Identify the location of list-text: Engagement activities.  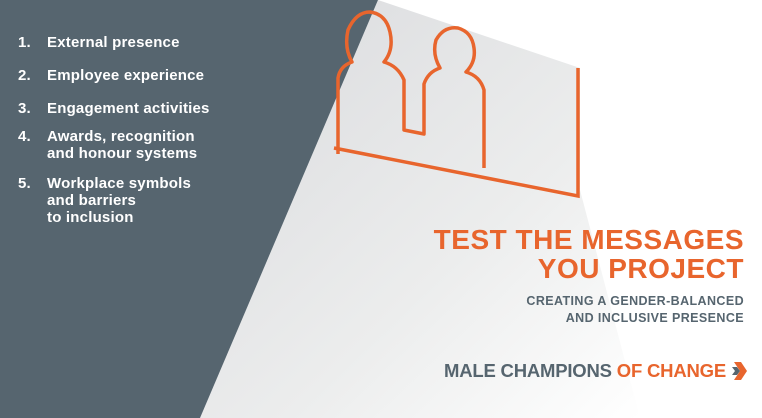
(128, 108).